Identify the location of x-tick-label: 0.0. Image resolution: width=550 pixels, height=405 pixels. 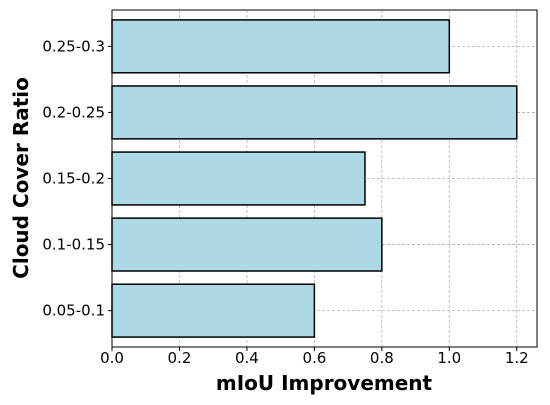
(112, 358).